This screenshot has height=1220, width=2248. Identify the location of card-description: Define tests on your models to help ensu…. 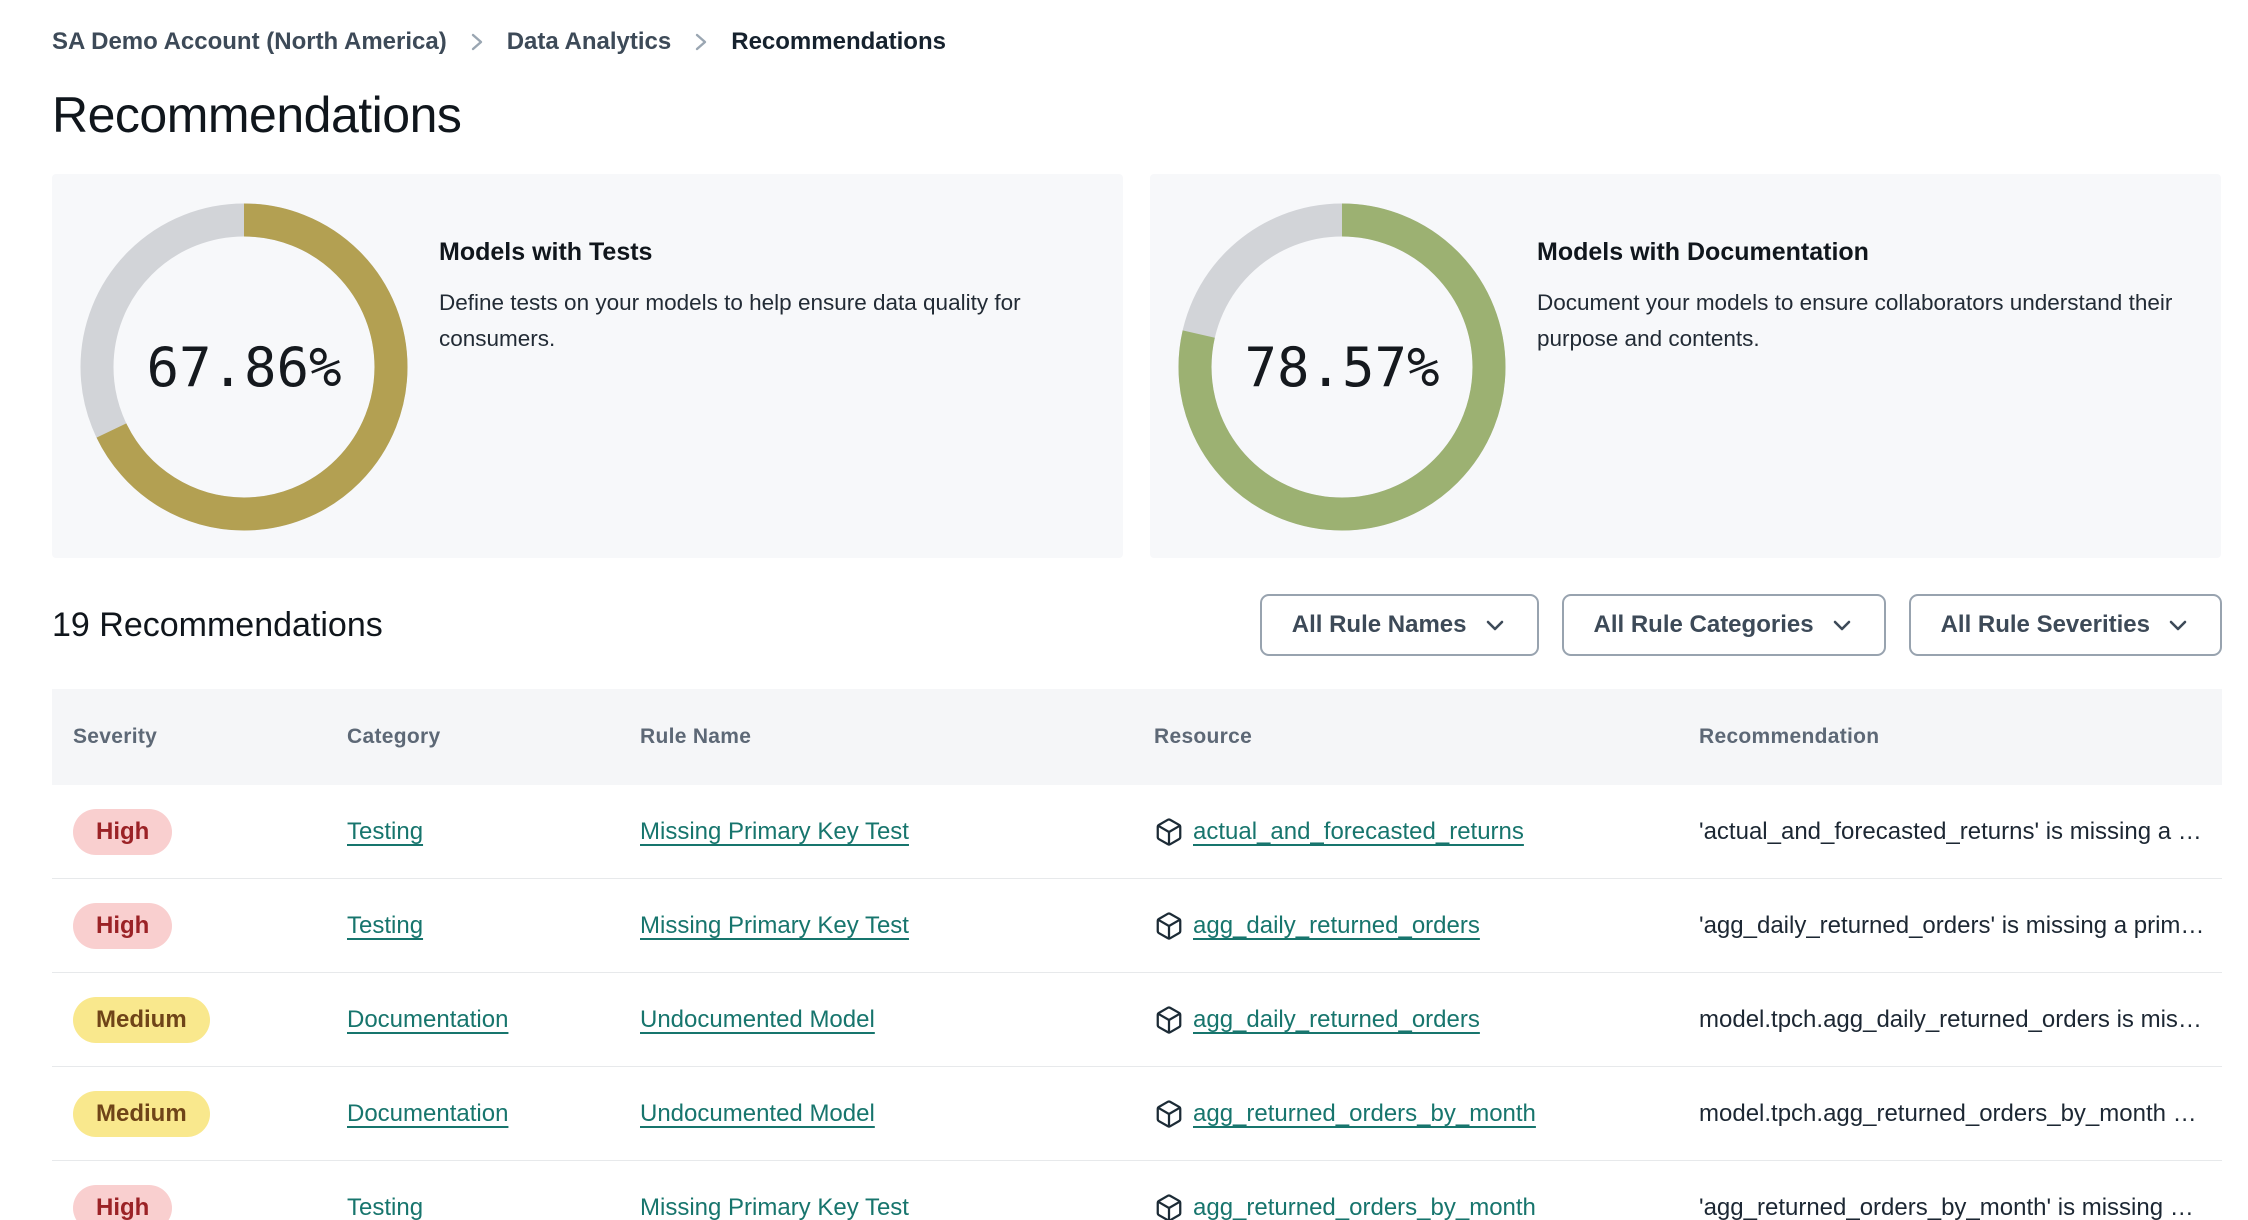
(730, 320).